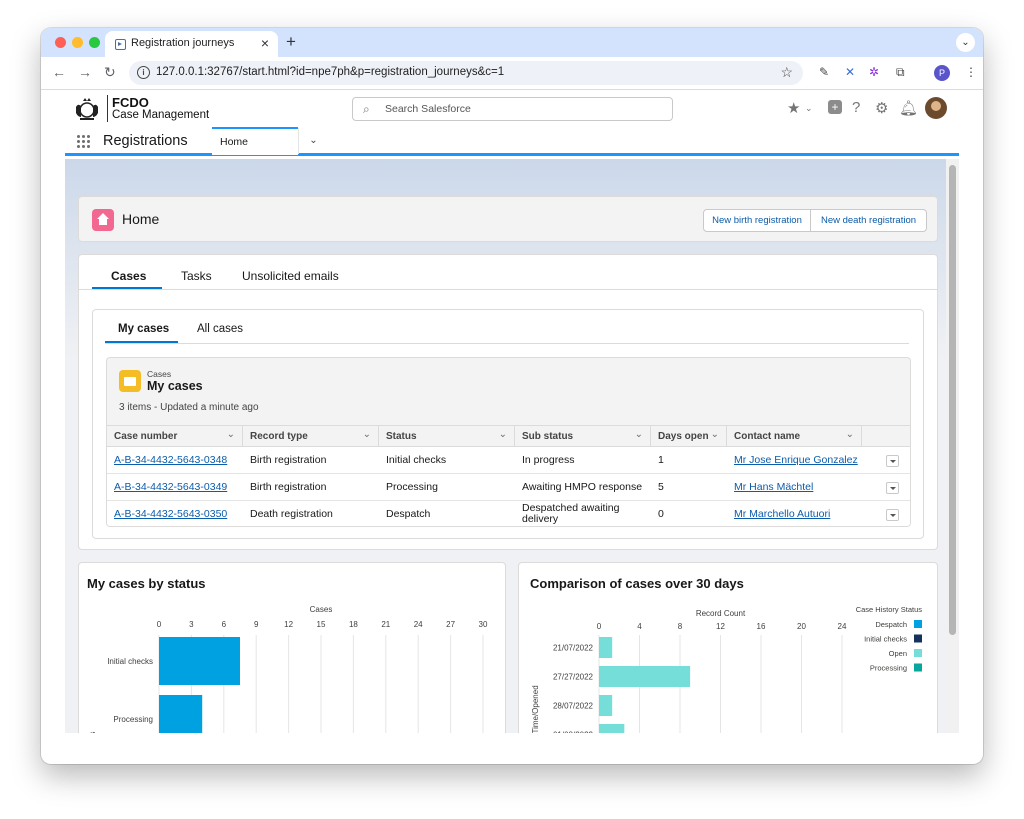 Image resolution: width=1024 pixels, height=819 pixels. Describe the element at coordinates (782, 514) in the screenshot. I see `contact-name-link: Mr Marchello Autuori` at that location.